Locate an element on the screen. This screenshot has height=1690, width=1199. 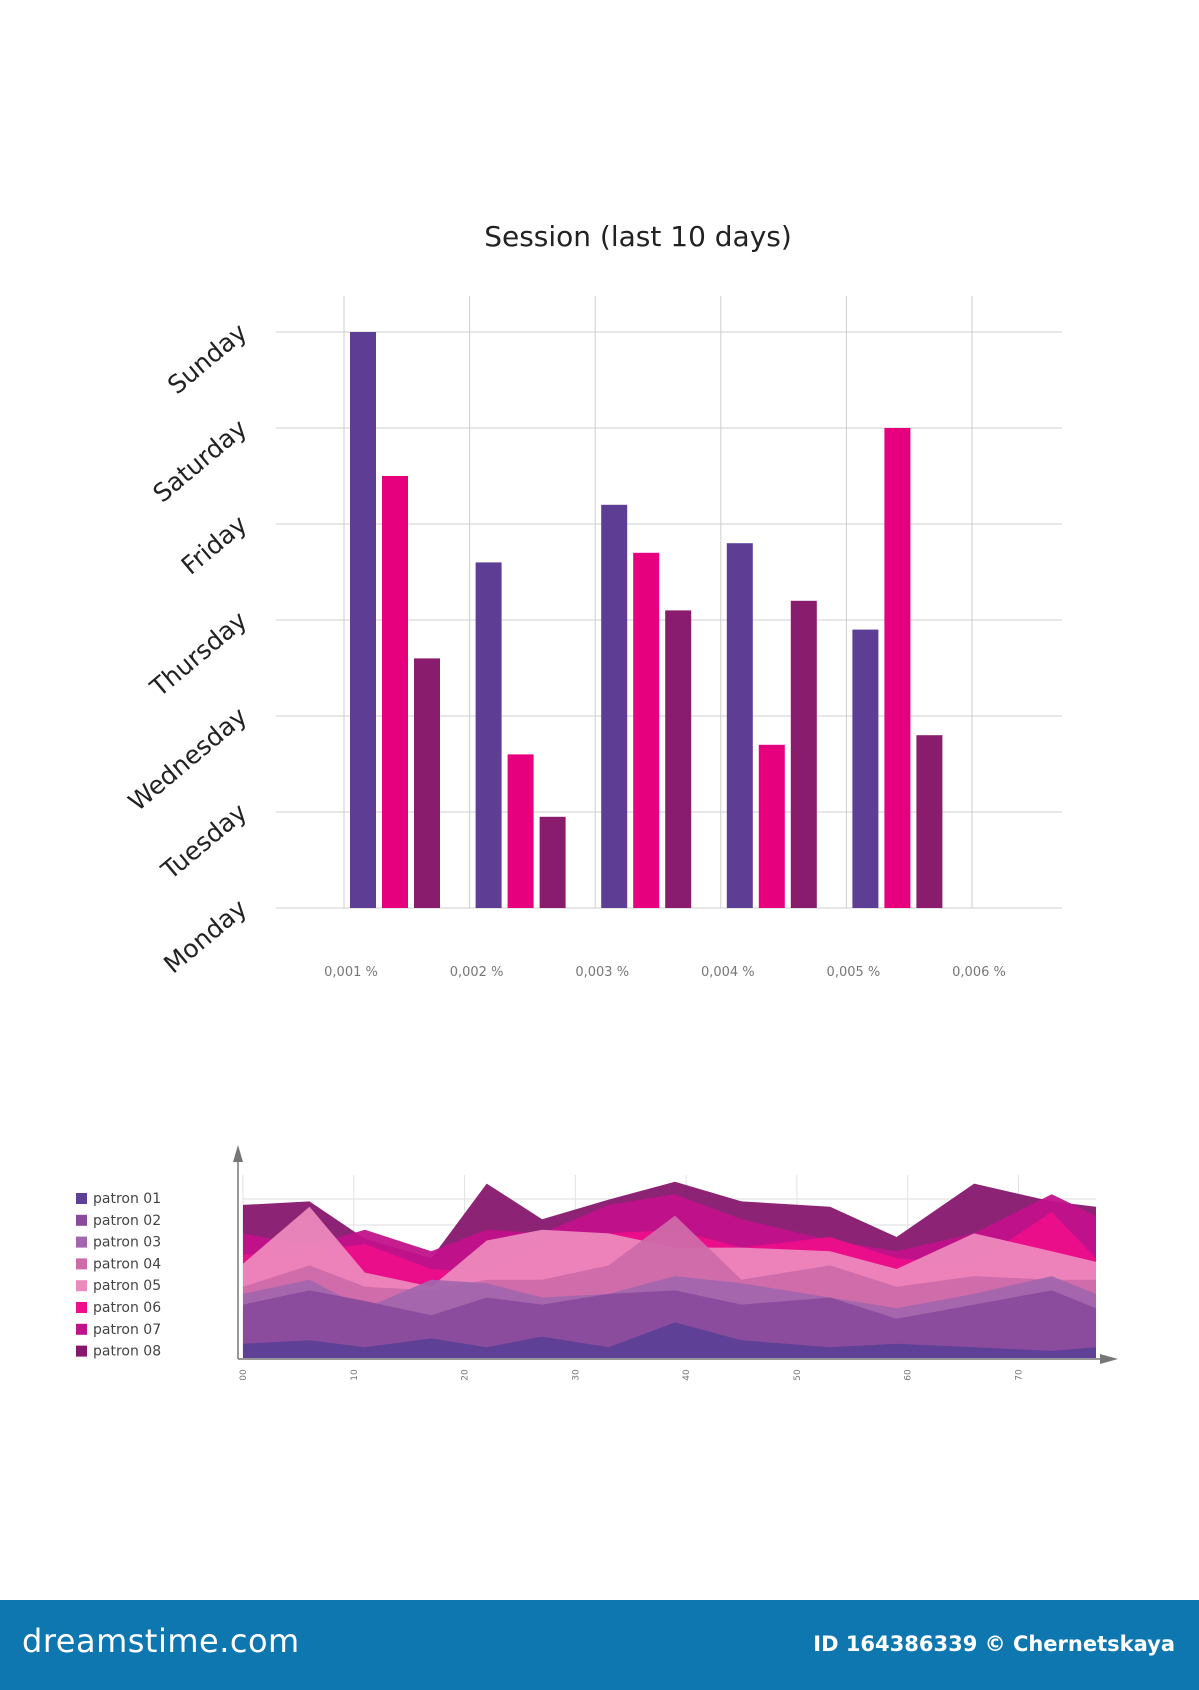
area-x-tick-label: 10 is located at coordinates (355, 1375).